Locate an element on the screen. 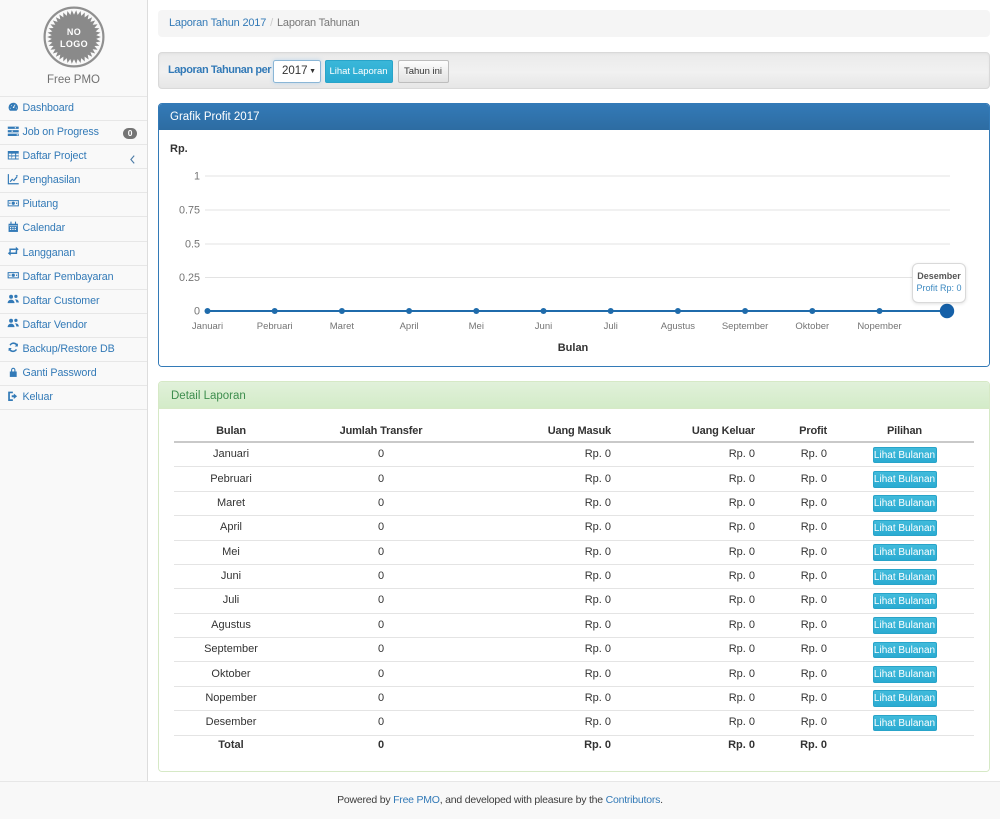  svg-text: 0 is located at coordinates (197, 312).